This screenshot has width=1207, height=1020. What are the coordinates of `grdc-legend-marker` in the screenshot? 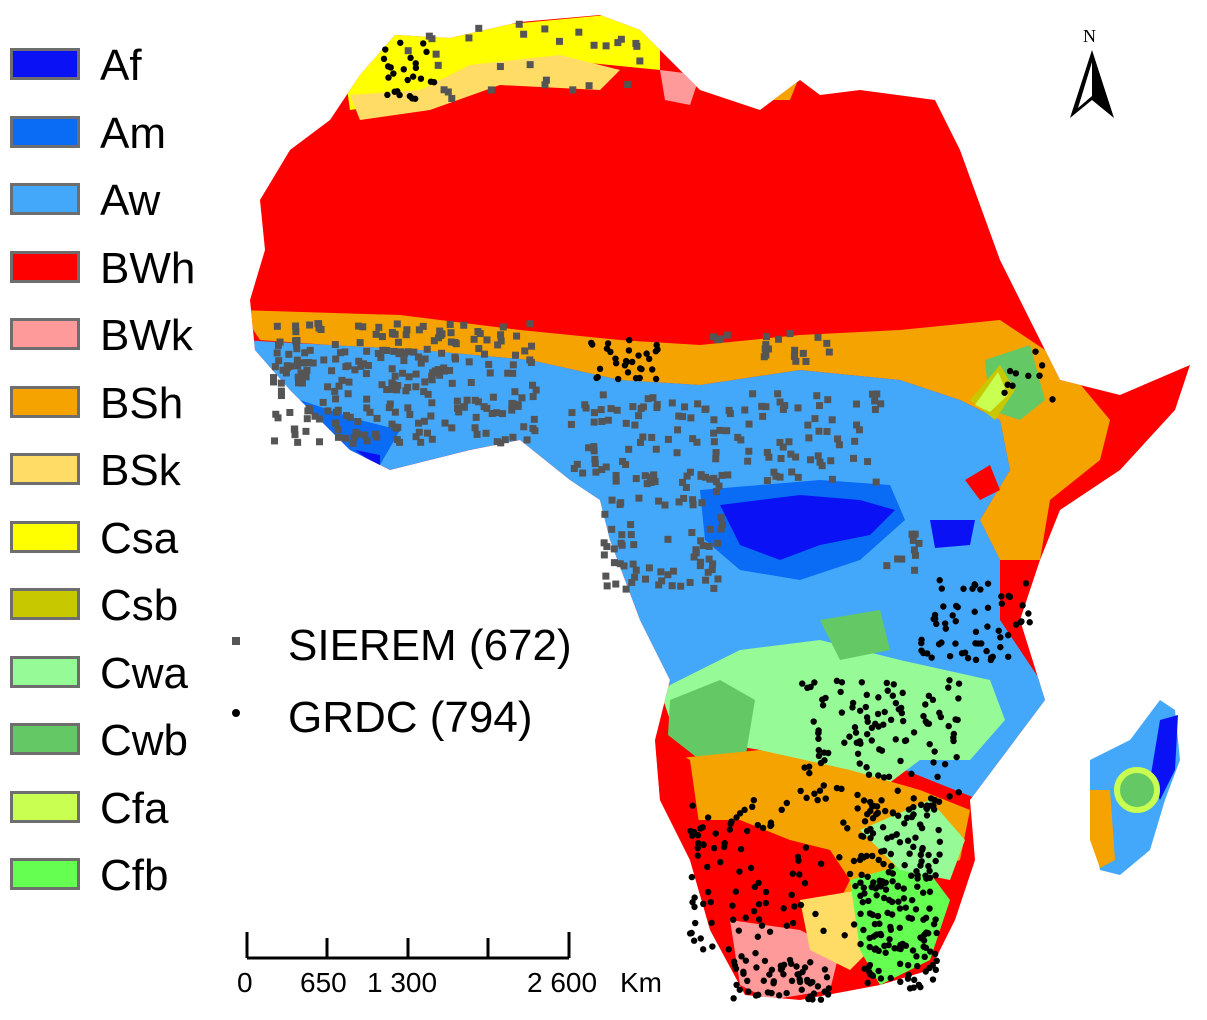 It's located at (236, 713).